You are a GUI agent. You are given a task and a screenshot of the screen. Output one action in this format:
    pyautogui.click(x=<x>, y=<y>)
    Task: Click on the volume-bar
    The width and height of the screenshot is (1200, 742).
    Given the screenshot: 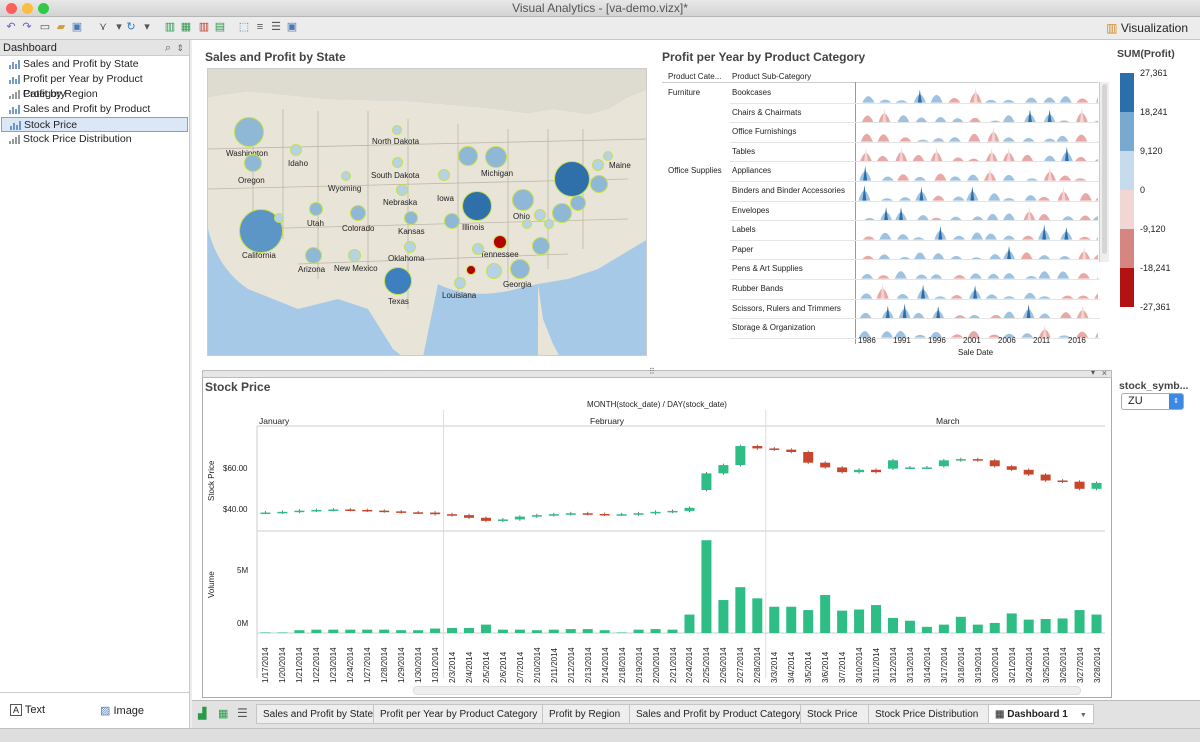 What is the action you would take?
    pyautogui.click(x=740, y=610)
    